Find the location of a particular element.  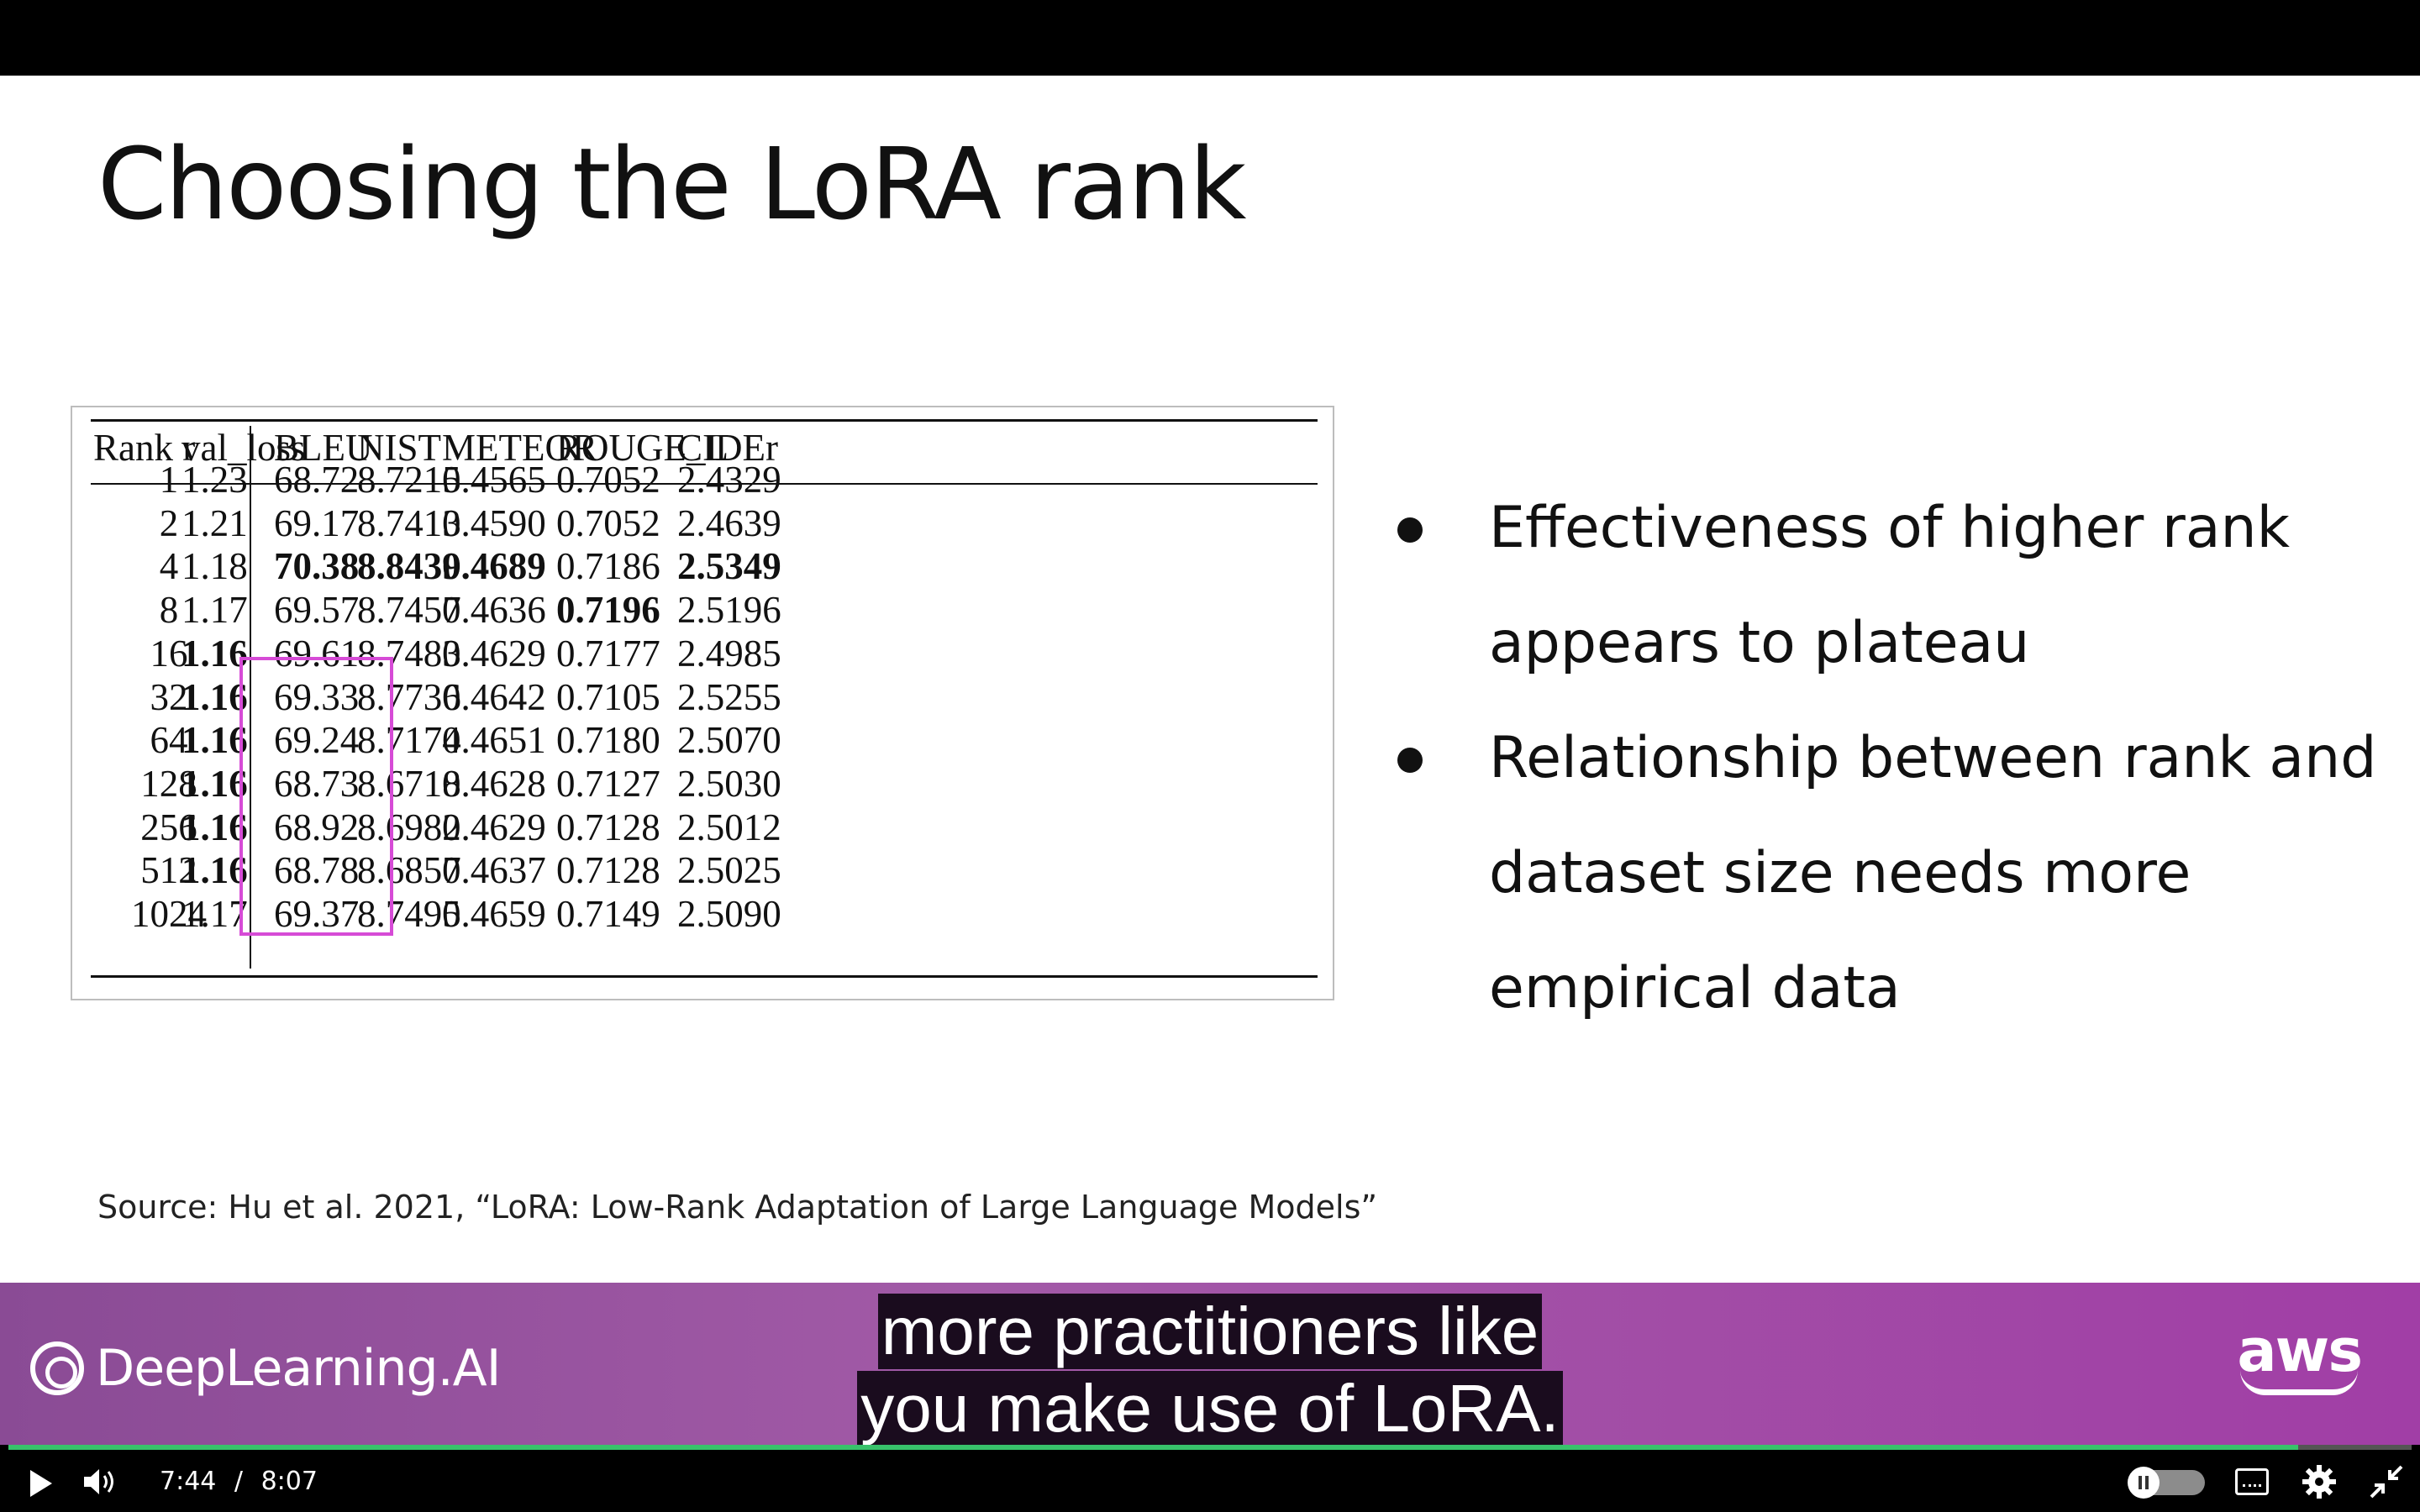

duration: 8:07 is located at coordinates (289, 1481).